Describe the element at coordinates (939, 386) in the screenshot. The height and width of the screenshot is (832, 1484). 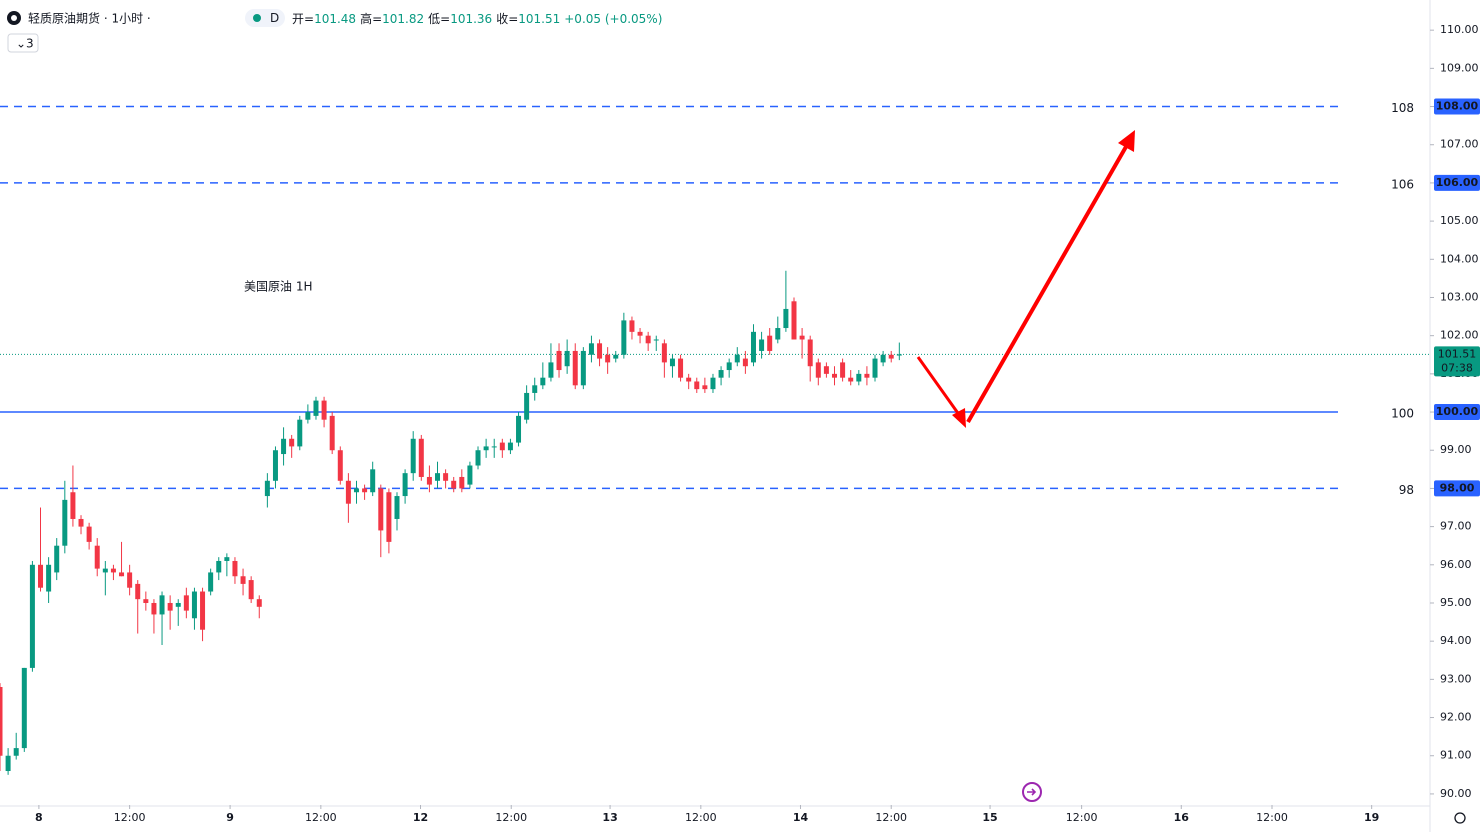
I see `arrow-down` at that location.